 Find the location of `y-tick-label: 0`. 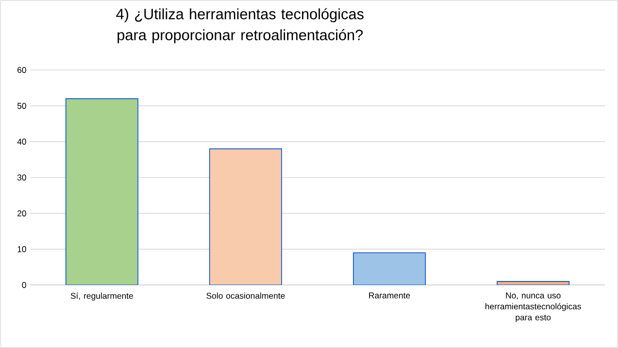

y-tick-label: 0 is located at coordinates (24, 285).